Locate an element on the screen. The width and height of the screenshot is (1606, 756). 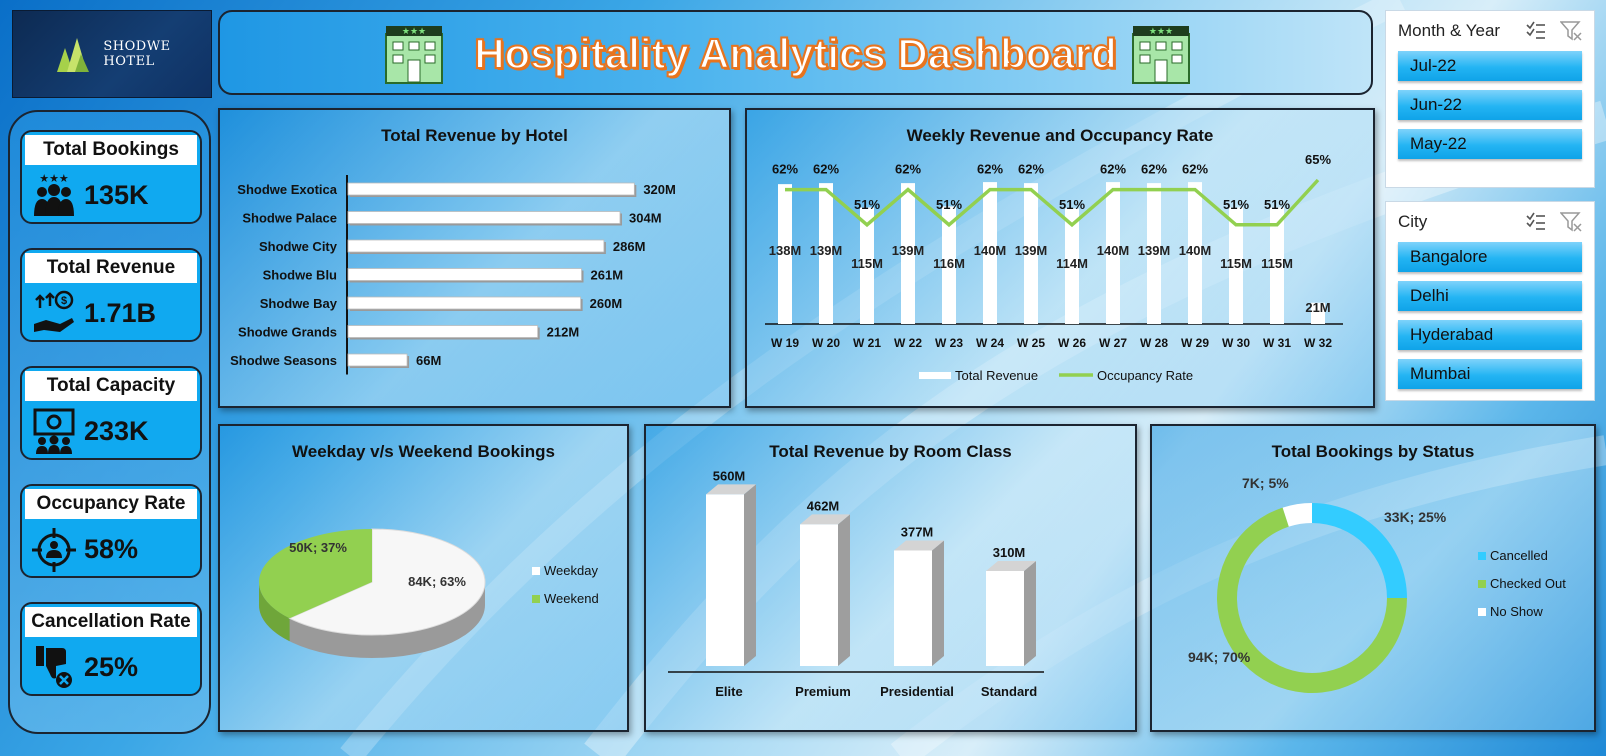
x-tick-label: W 27 is located at coordinates (1113, 343).